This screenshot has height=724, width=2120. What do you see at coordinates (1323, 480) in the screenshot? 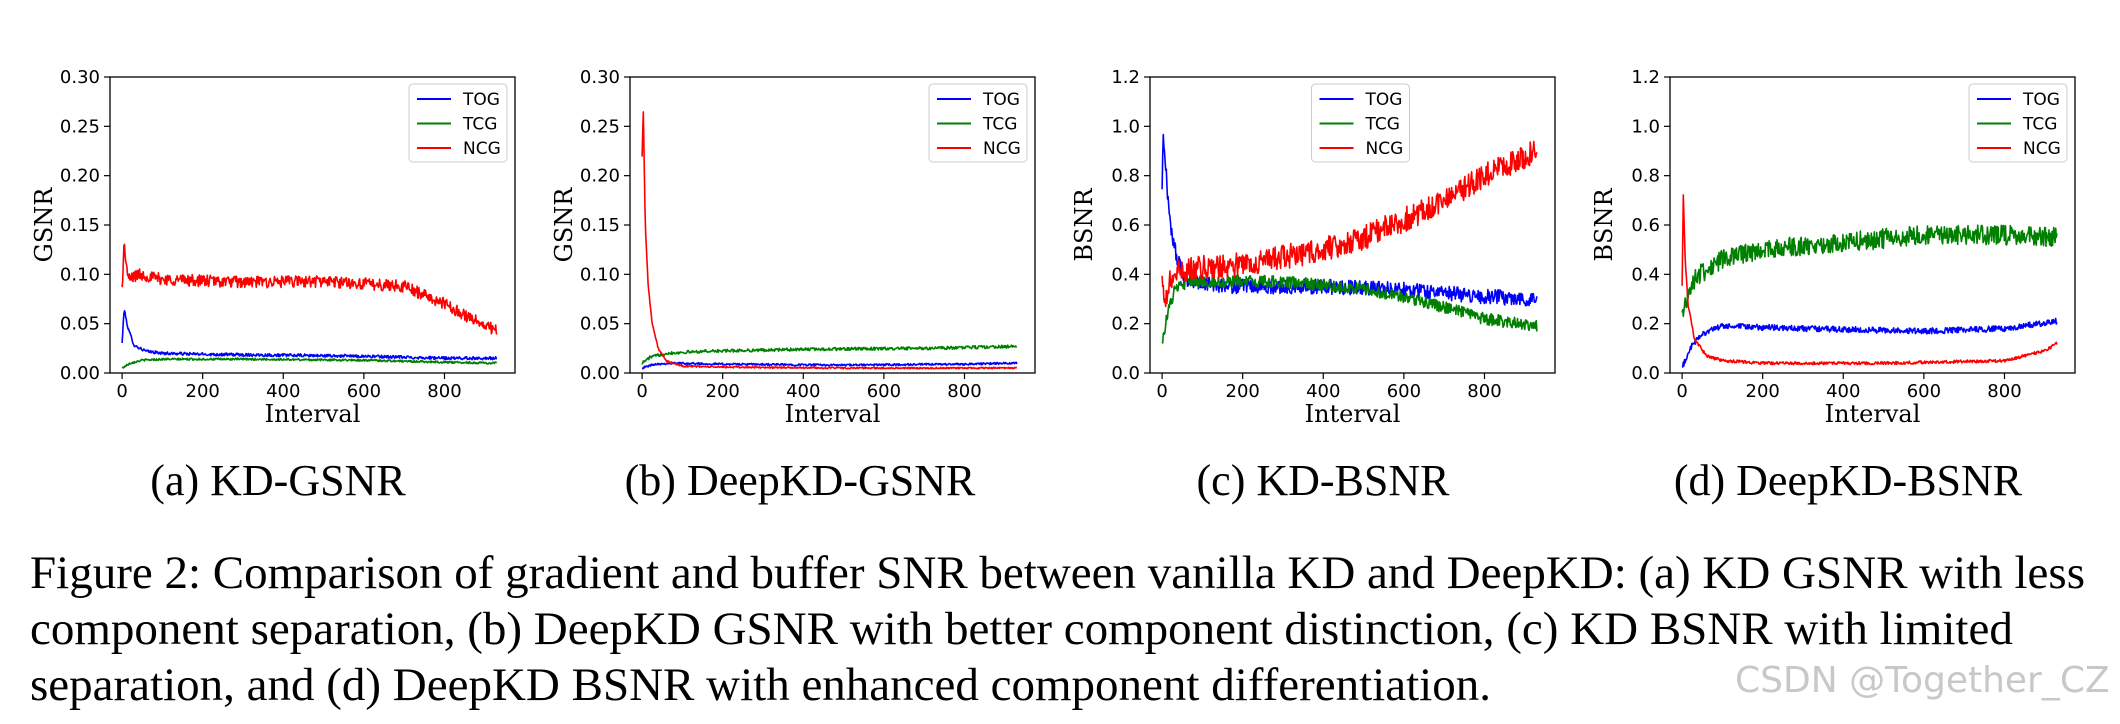
I see `subcaption-c: (c) KD-BSNR` at bounding box center [1323, 480].